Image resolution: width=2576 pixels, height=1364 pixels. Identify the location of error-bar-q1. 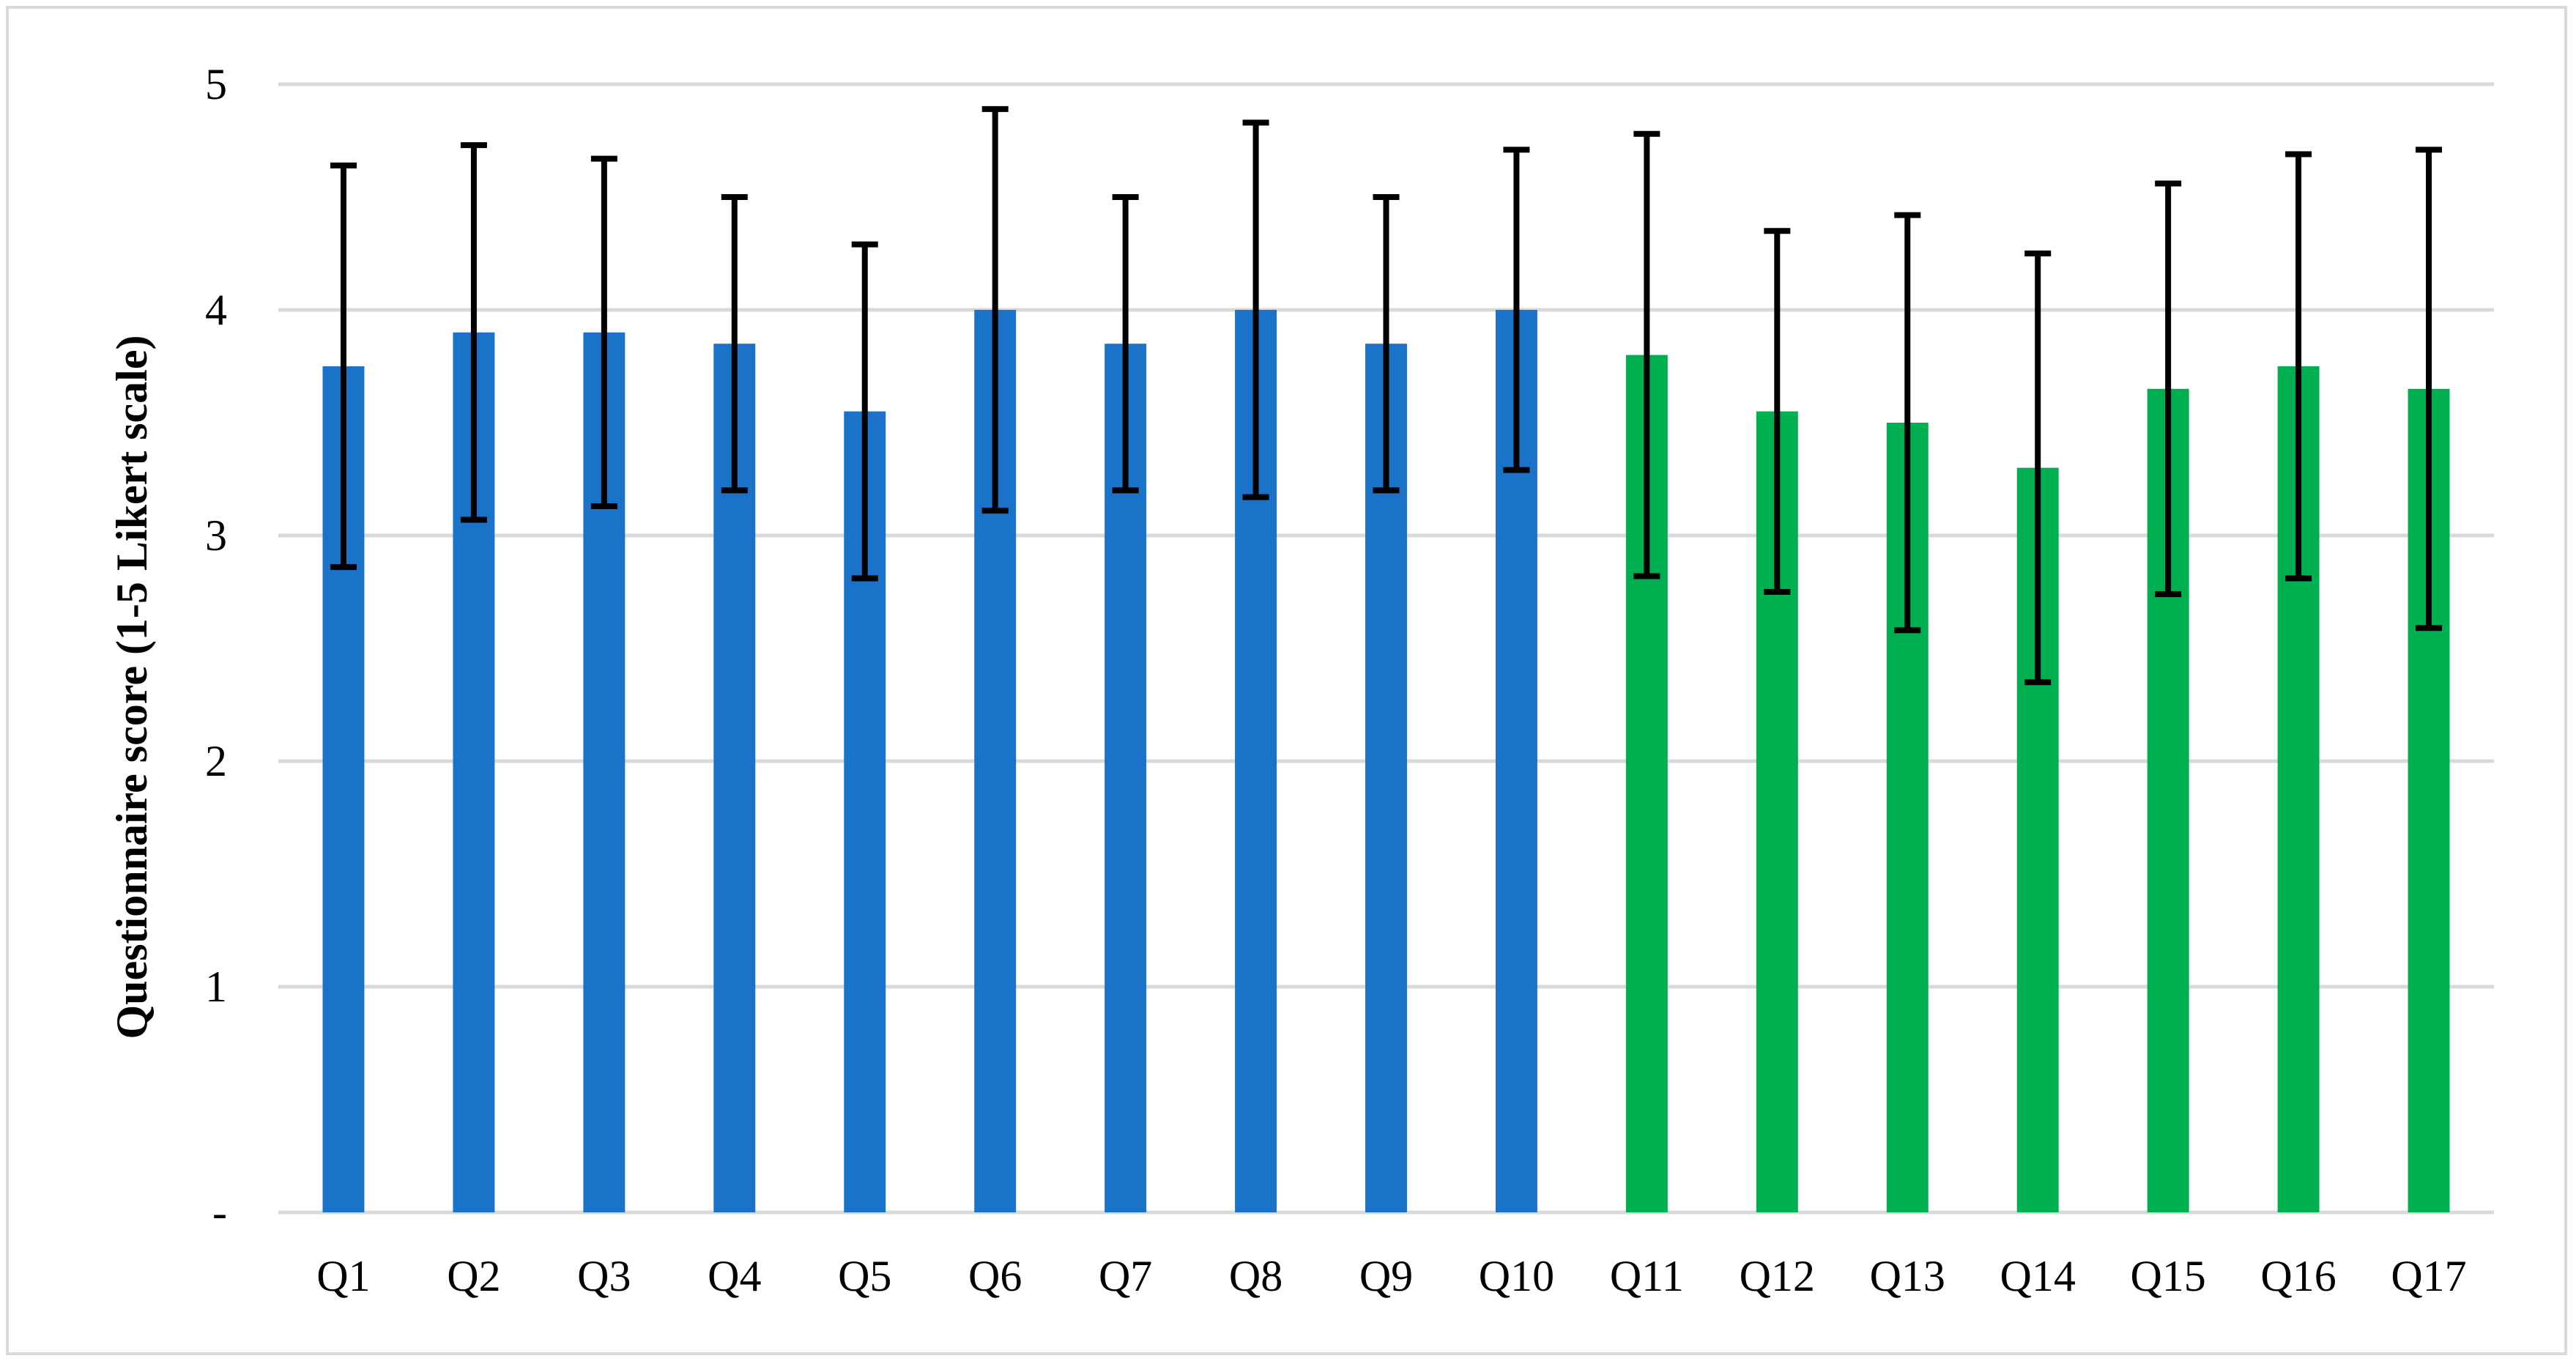
(343, 366).